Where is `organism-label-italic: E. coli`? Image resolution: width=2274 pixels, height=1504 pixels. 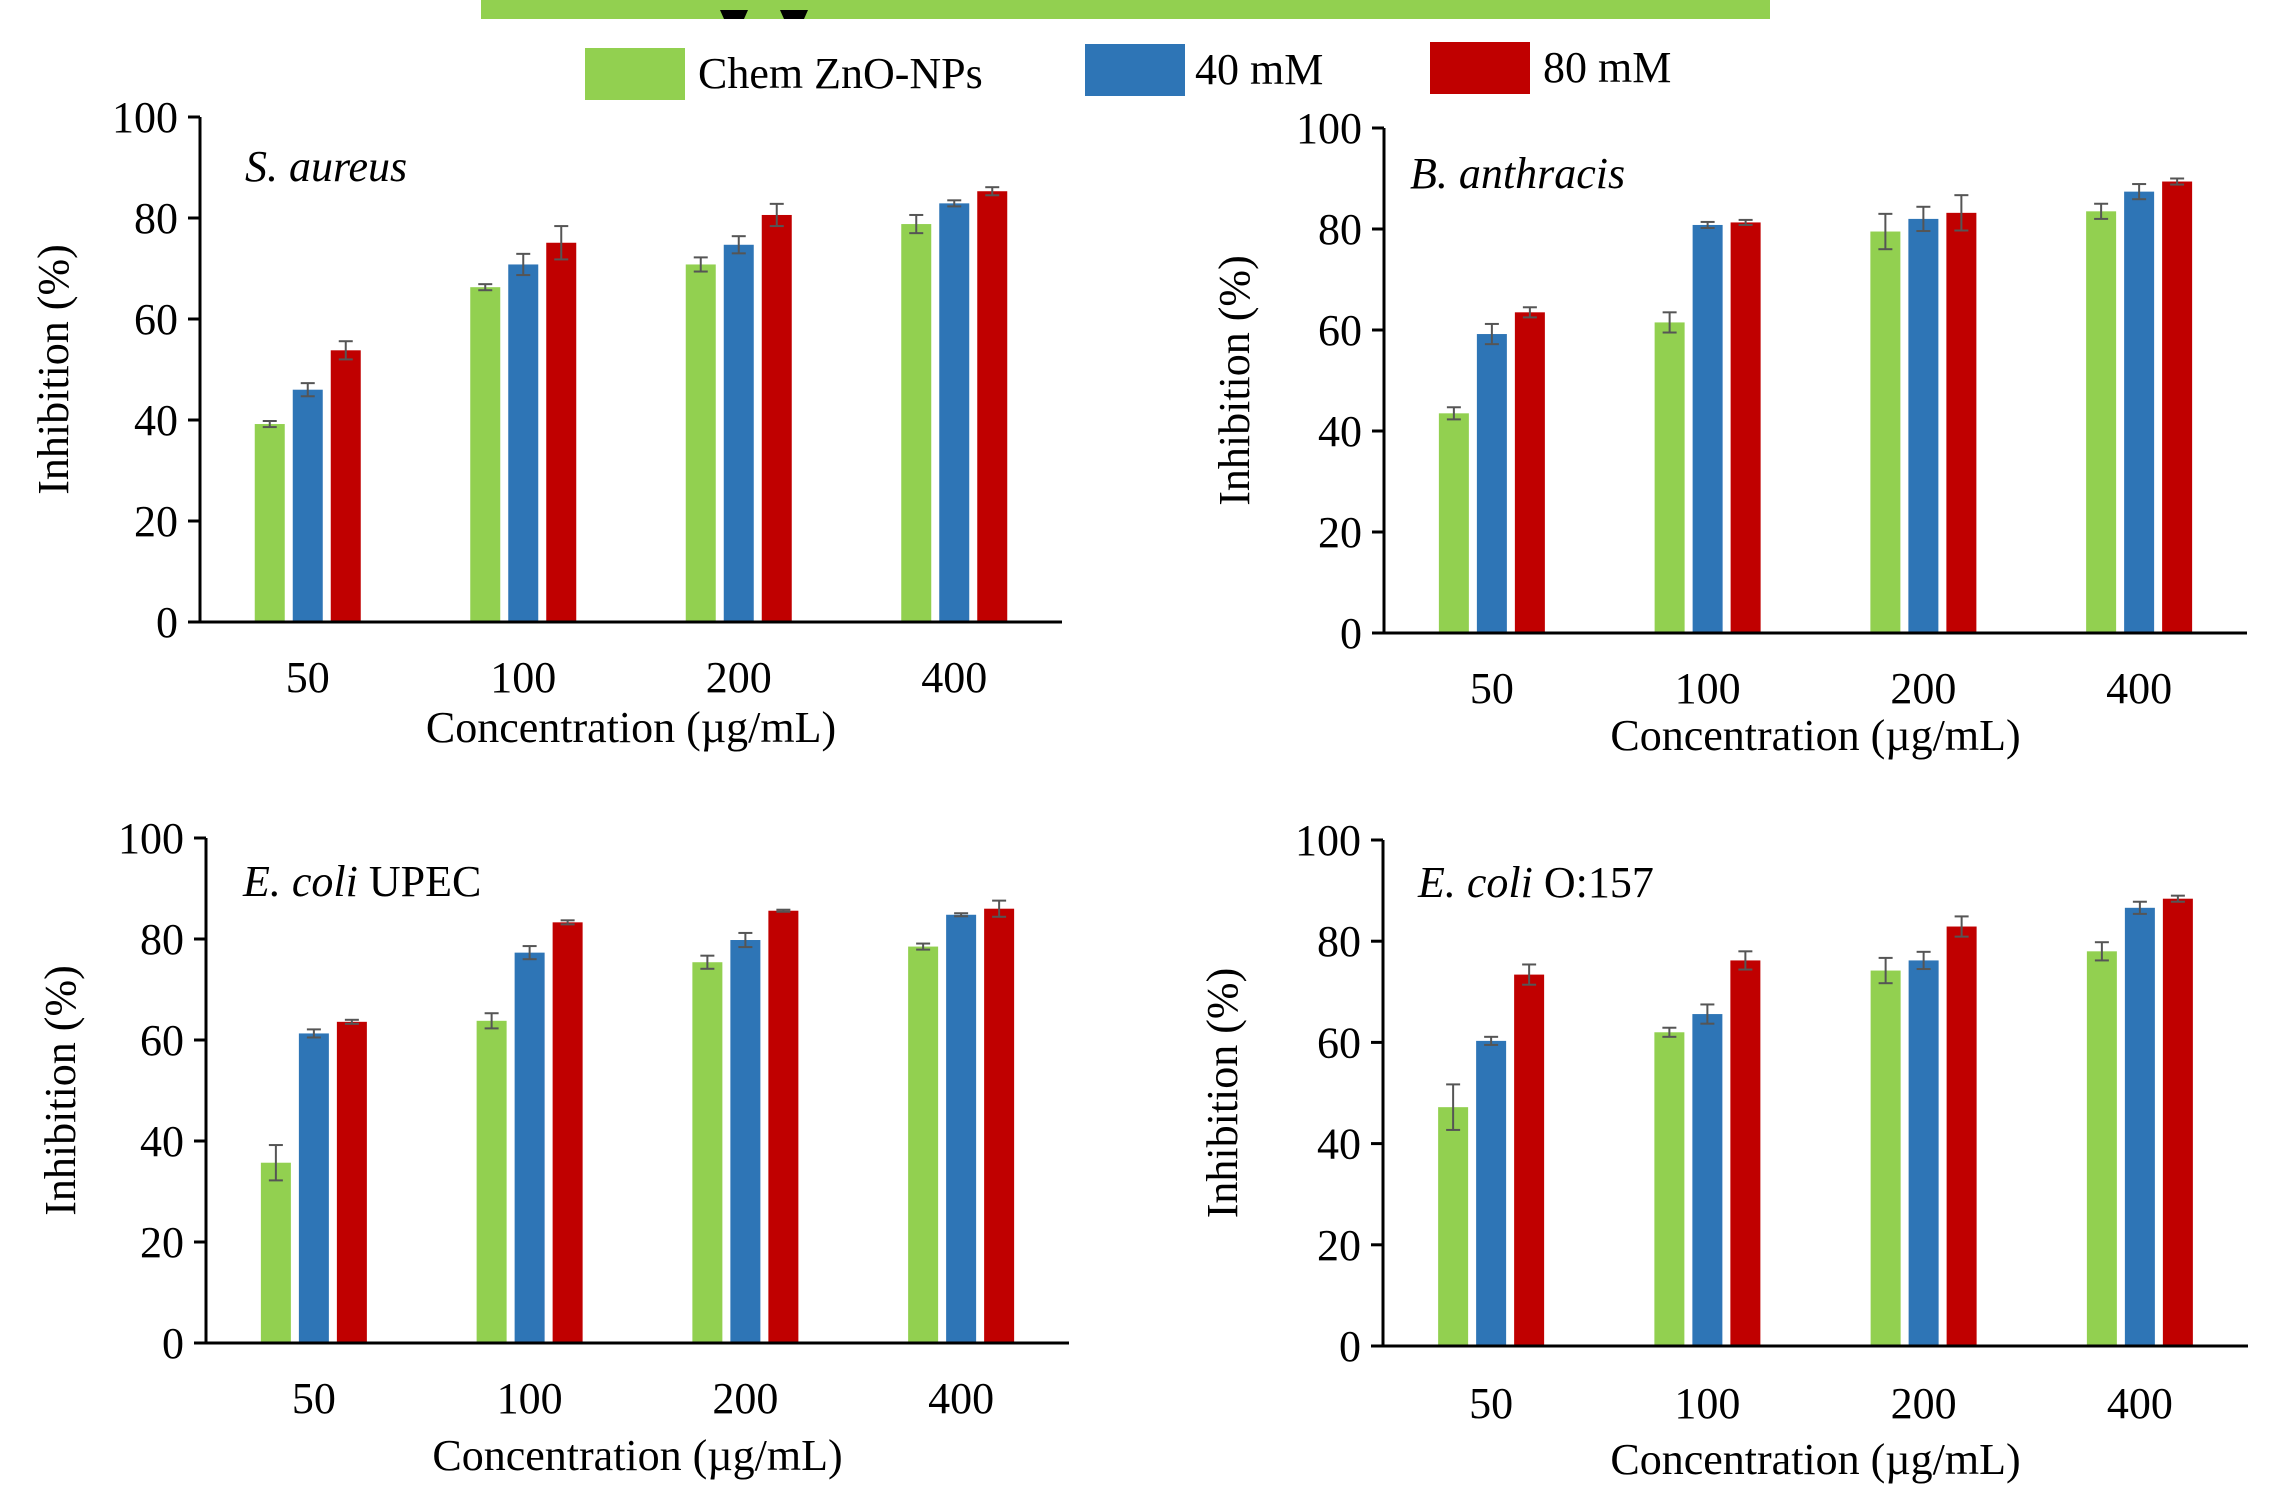 organism-label-italic: E. coli is located at coordinates (1475, 882).